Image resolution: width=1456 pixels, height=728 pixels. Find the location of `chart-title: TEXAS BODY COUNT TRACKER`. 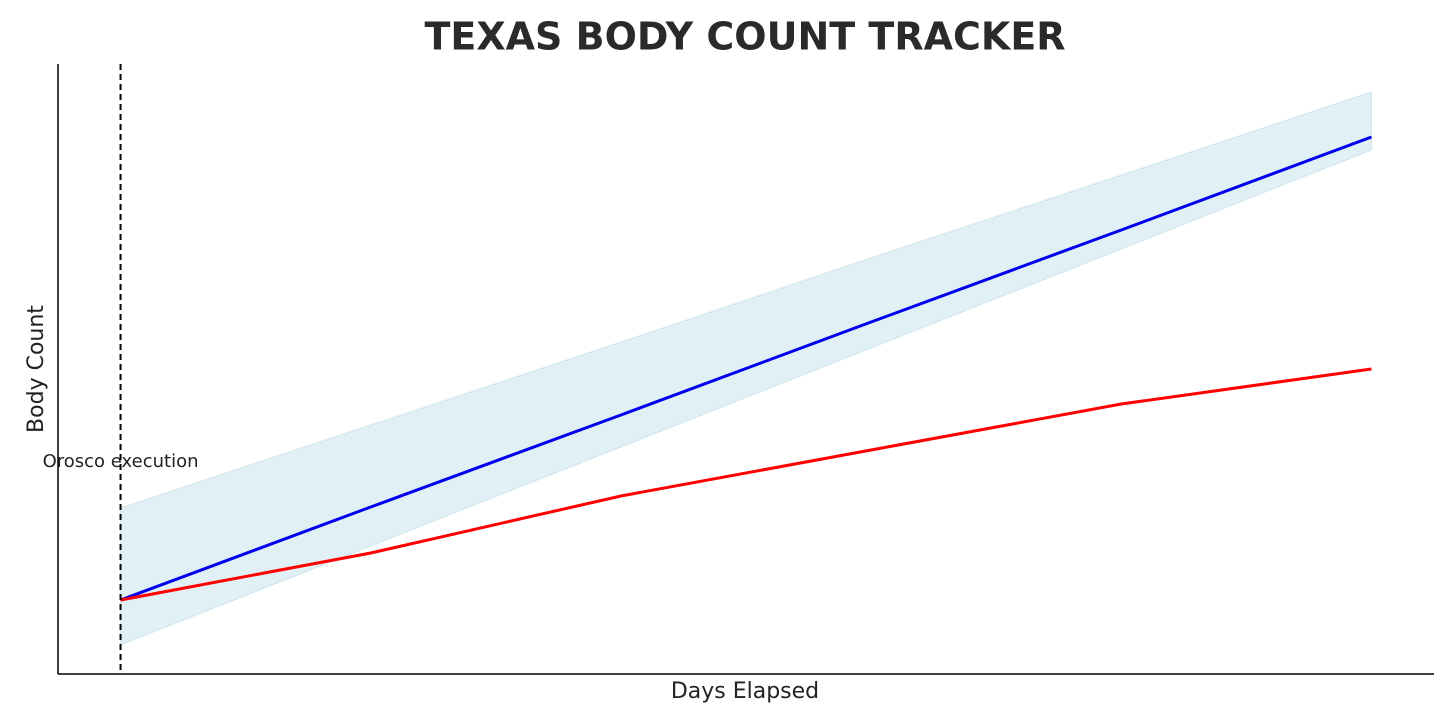

chart-title: TEXAS BODY COUNT TRACKER is located at coordinates (744, 37).